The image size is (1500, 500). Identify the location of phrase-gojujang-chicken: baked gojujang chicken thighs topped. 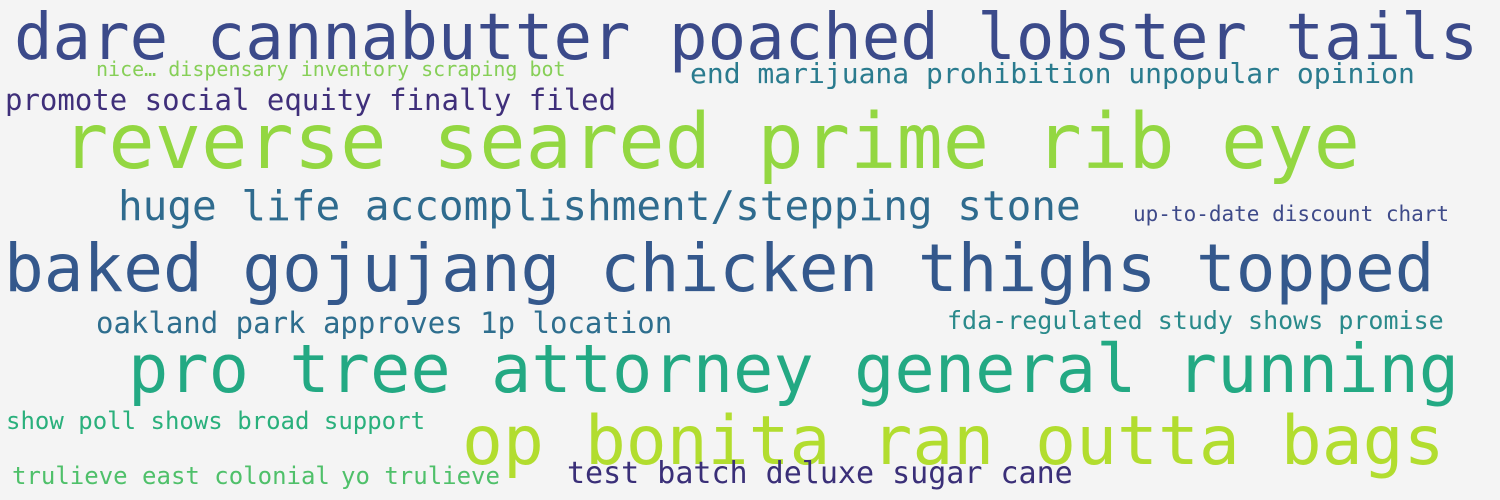
(719, 268).